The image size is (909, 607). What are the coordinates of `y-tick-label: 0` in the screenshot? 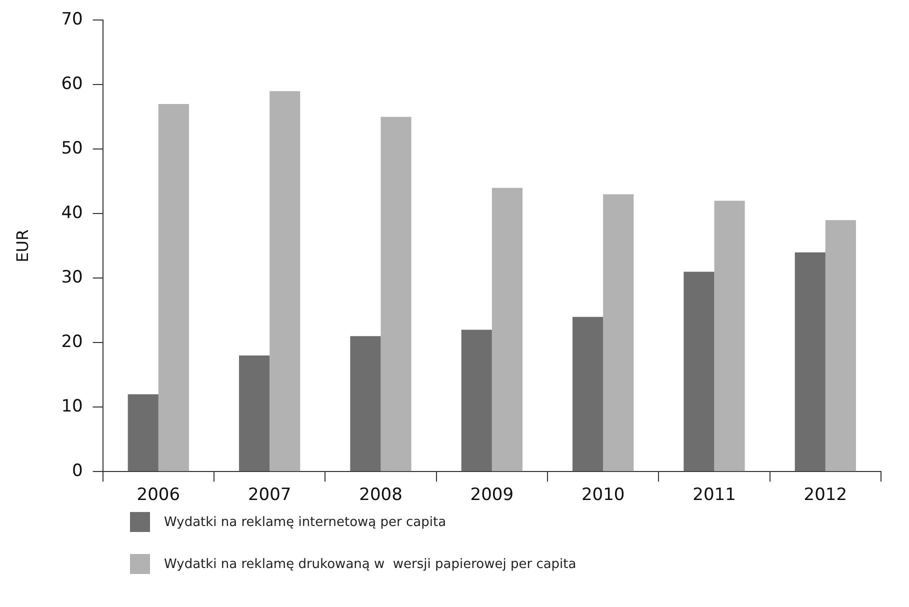 It's located at (77, 471).